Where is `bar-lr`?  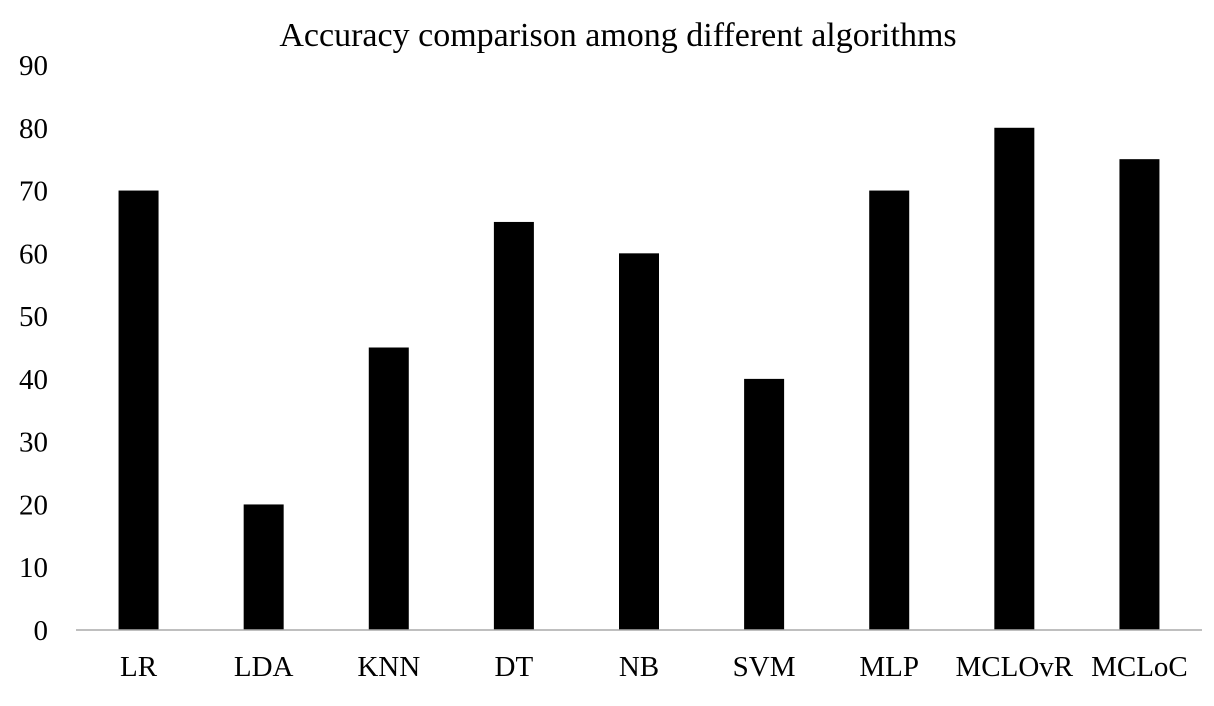
bar-lr is located at coordinates (138, 410).